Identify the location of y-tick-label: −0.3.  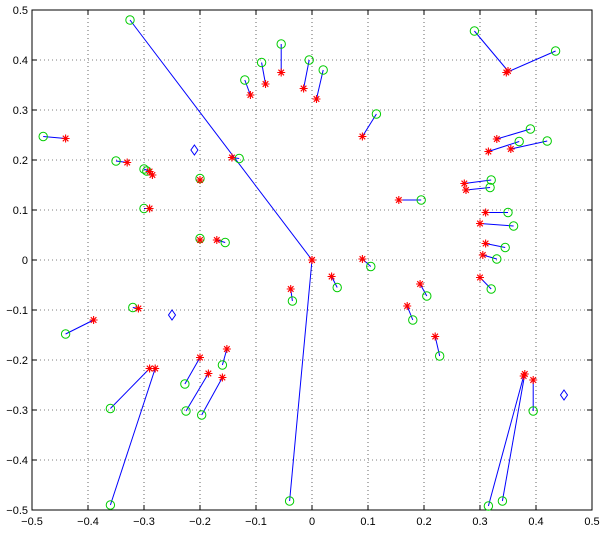
(17, 411).